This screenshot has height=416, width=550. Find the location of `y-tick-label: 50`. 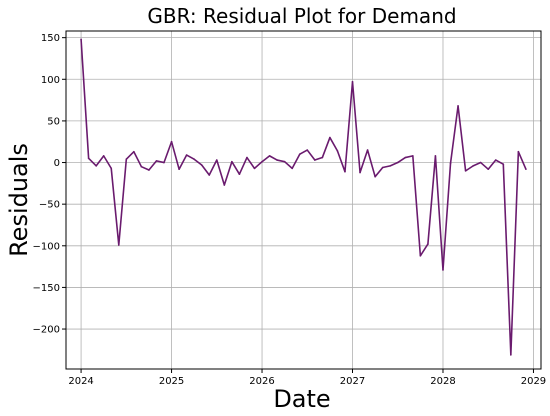

y-tick-label: 50 is located at coordinates (53, 121).